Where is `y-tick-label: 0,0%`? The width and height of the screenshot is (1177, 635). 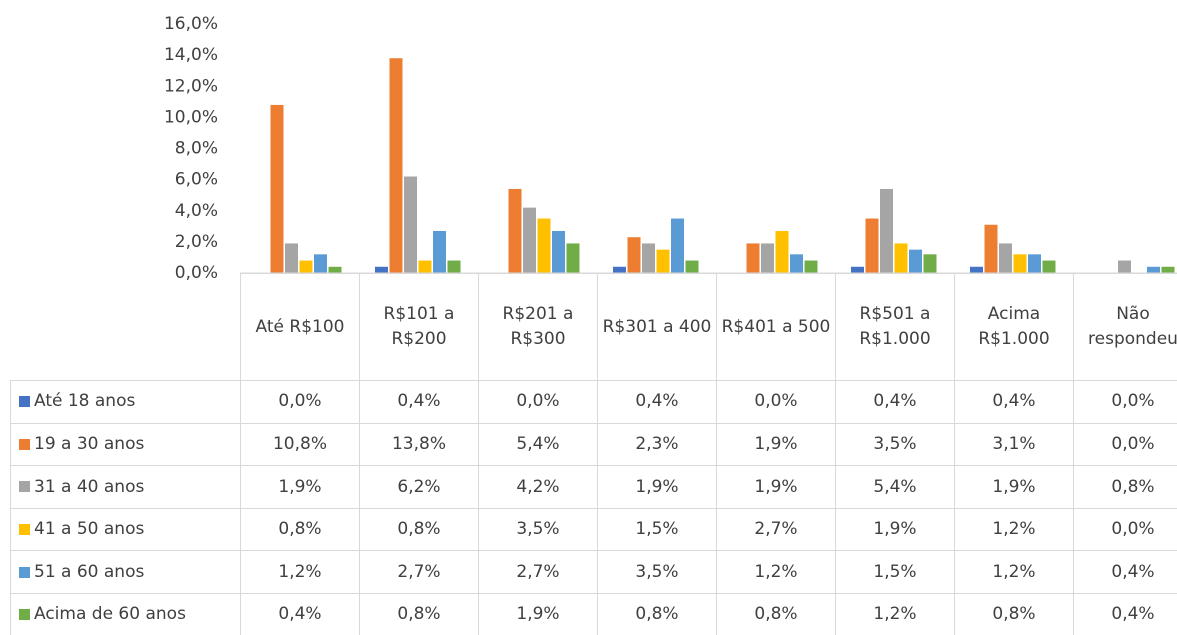 y-tick-label: 0,0% is located at coordinates (196, 273).